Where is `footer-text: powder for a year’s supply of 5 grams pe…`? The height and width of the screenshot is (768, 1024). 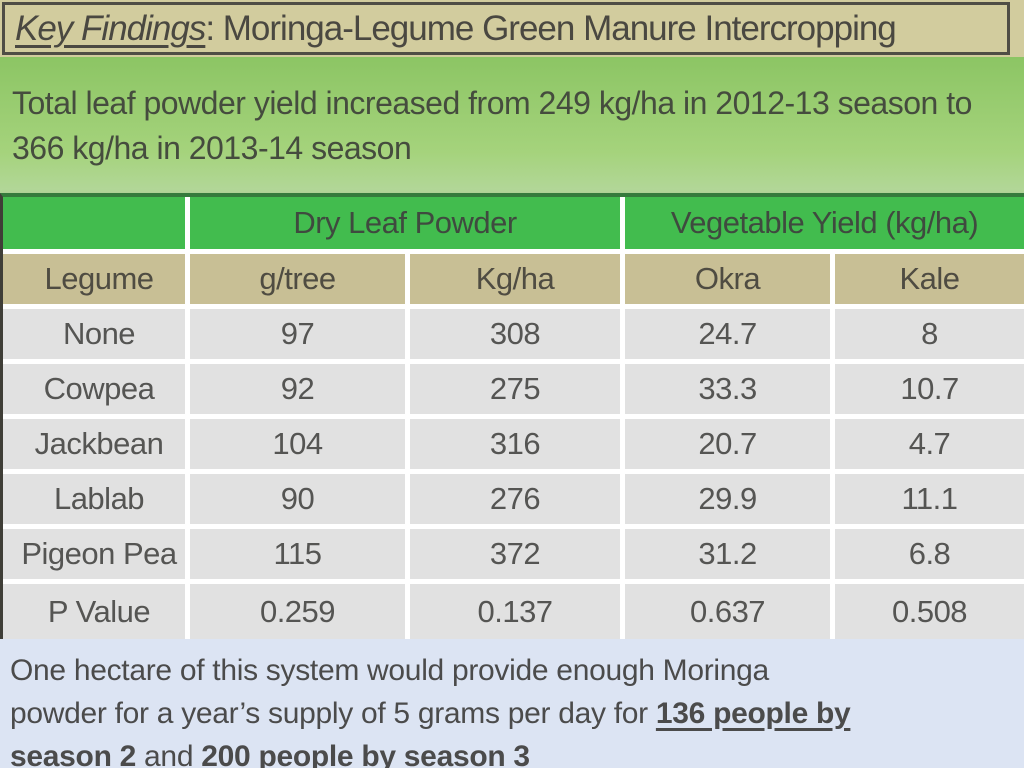 footer-text: powder for a year’s supply of 5 grams pe… is located at coordinates (333, 713).